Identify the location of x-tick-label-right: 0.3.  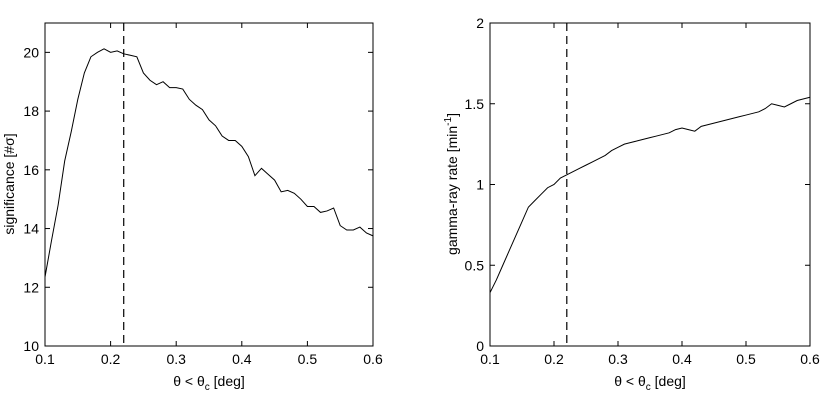
(618, 359).